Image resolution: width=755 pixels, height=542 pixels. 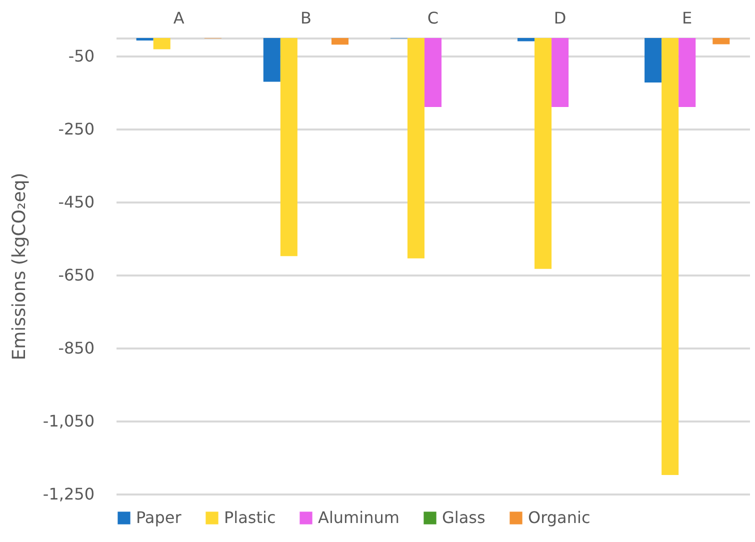 I want to click on x-tick-label: B, so click(x=306, y=18).